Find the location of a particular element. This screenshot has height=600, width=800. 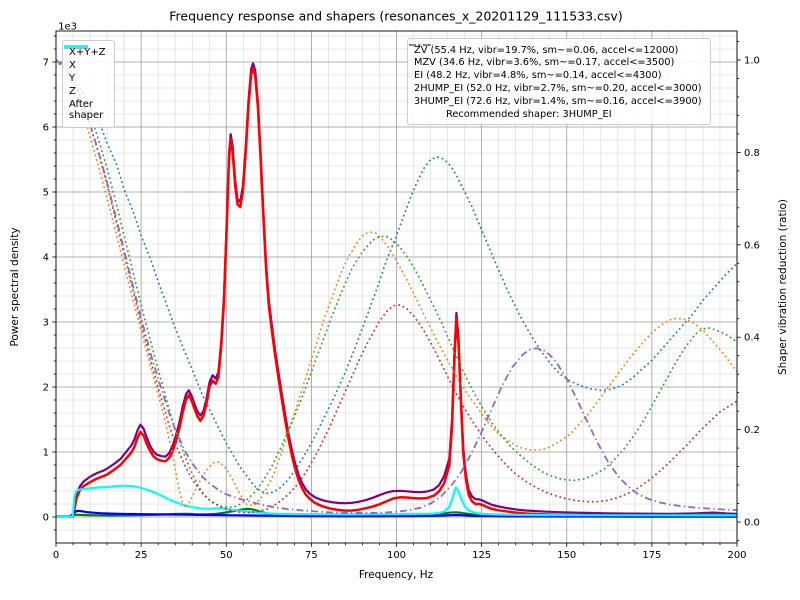

tick-label: 5 is located at coordinates (46, 193).